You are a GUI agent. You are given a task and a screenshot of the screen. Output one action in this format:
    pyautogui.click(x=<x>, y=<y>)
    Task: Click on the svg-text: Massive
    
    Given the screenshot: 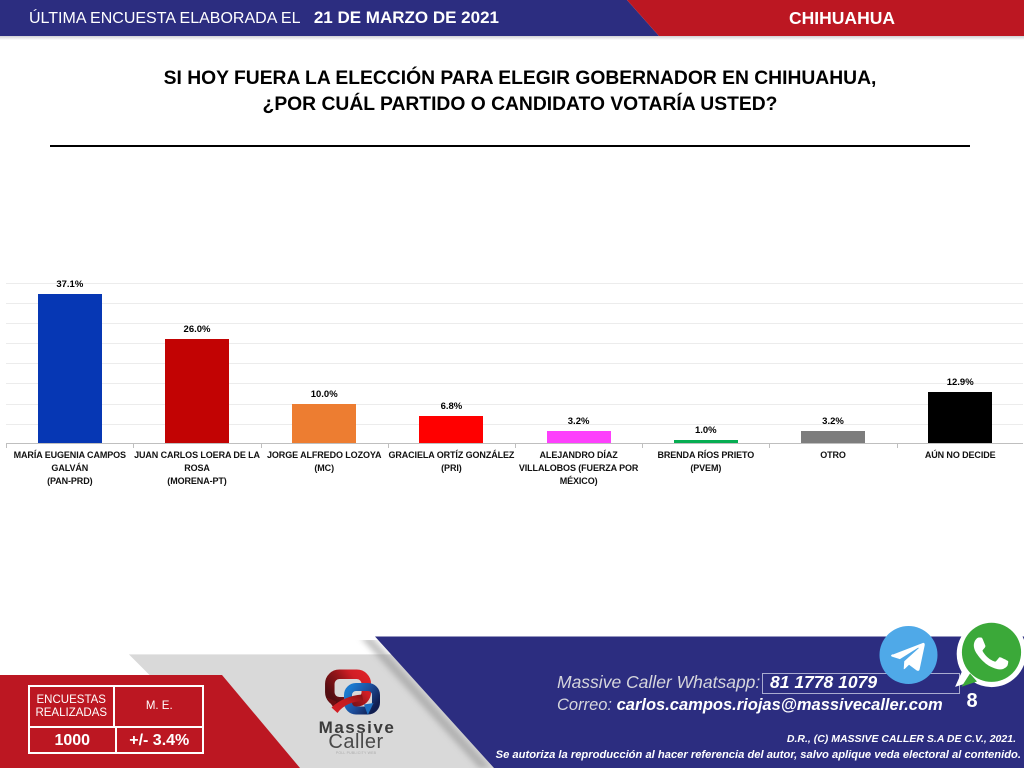 What is the action you would take?
    pyautogui.click(x=357, y=727)
    